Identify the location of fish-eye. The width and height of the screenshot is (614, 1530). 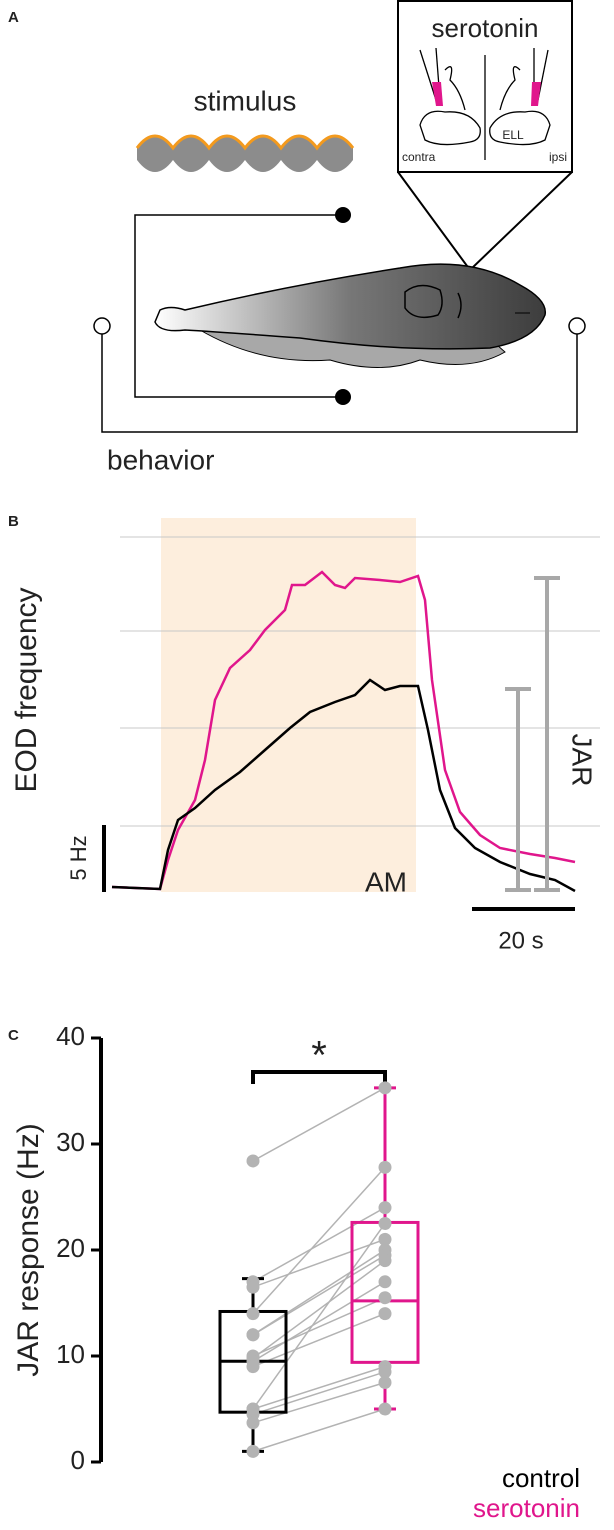
(423, 301).